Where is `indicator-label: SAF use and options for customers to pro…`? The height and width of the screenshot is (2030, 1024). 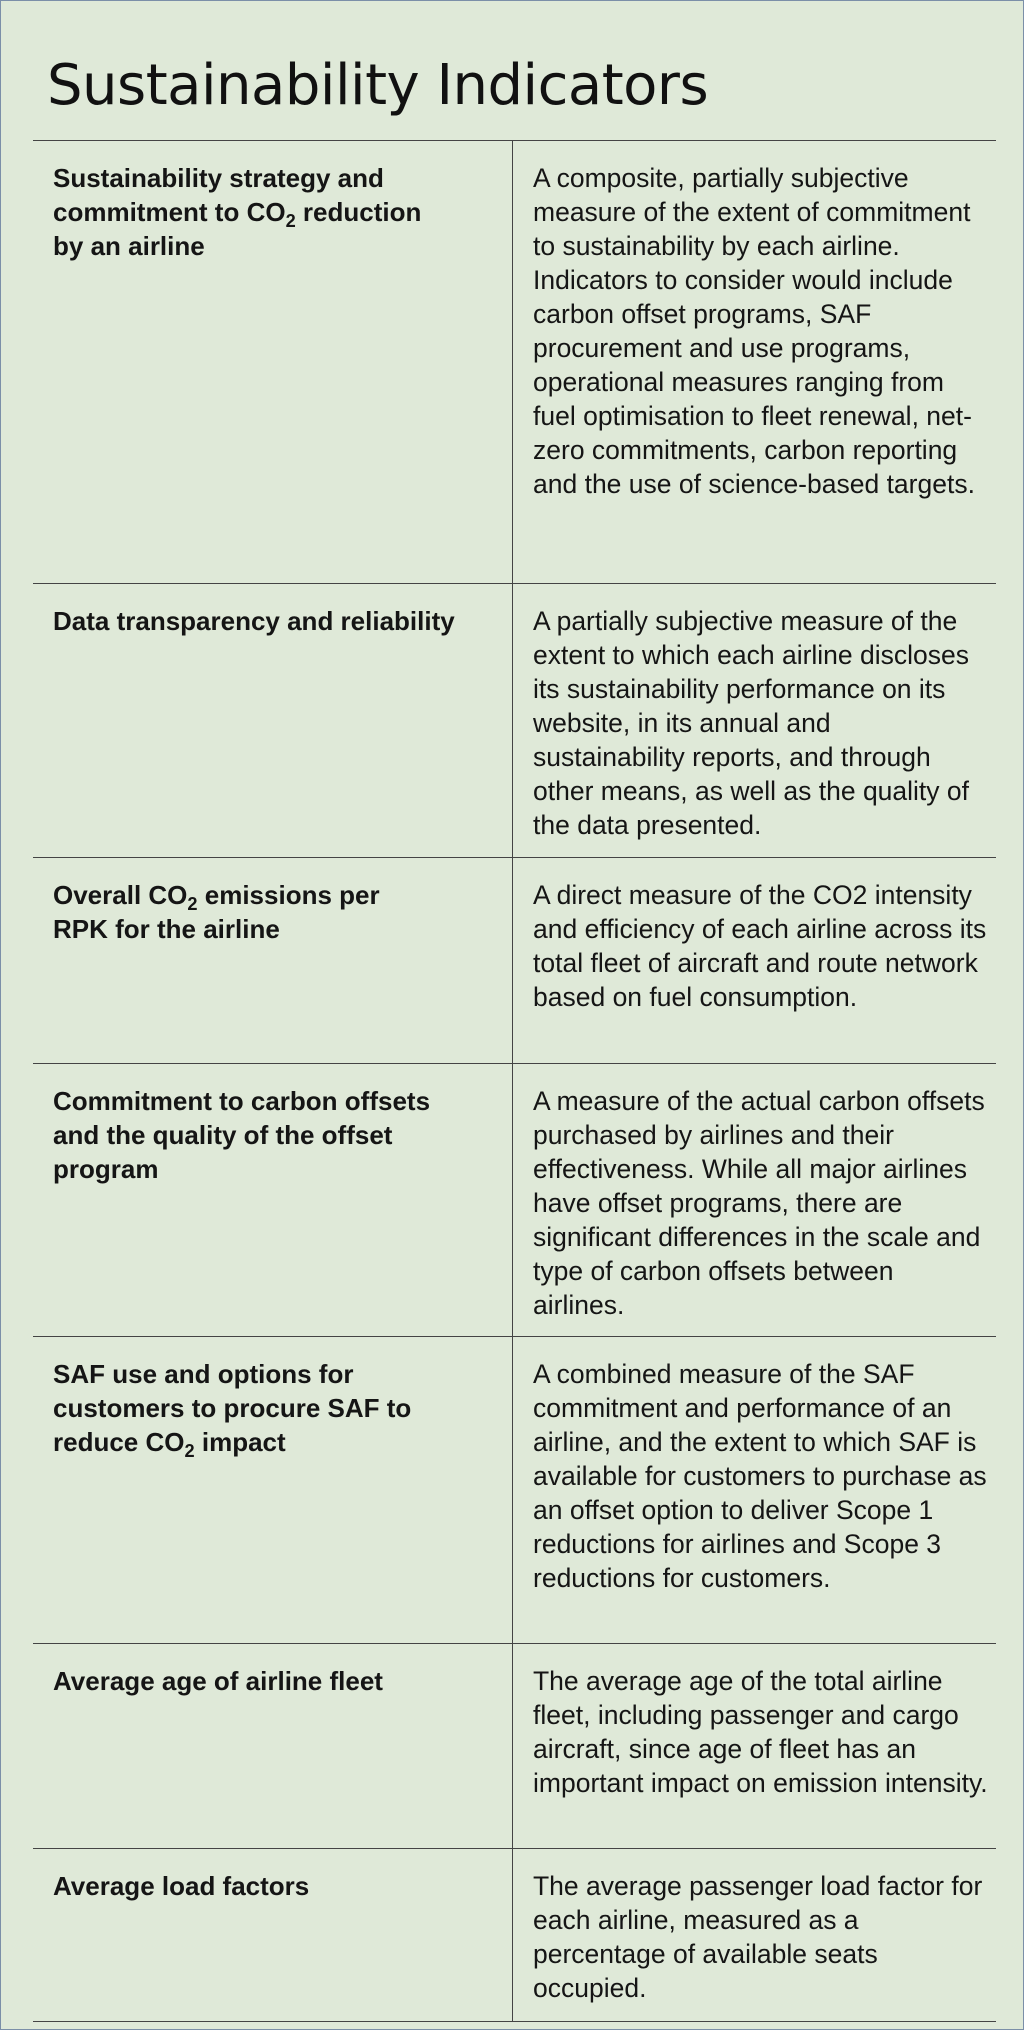 indicator-label: SAF use and options for customers to pro… is located at coordinates (232, 1410).